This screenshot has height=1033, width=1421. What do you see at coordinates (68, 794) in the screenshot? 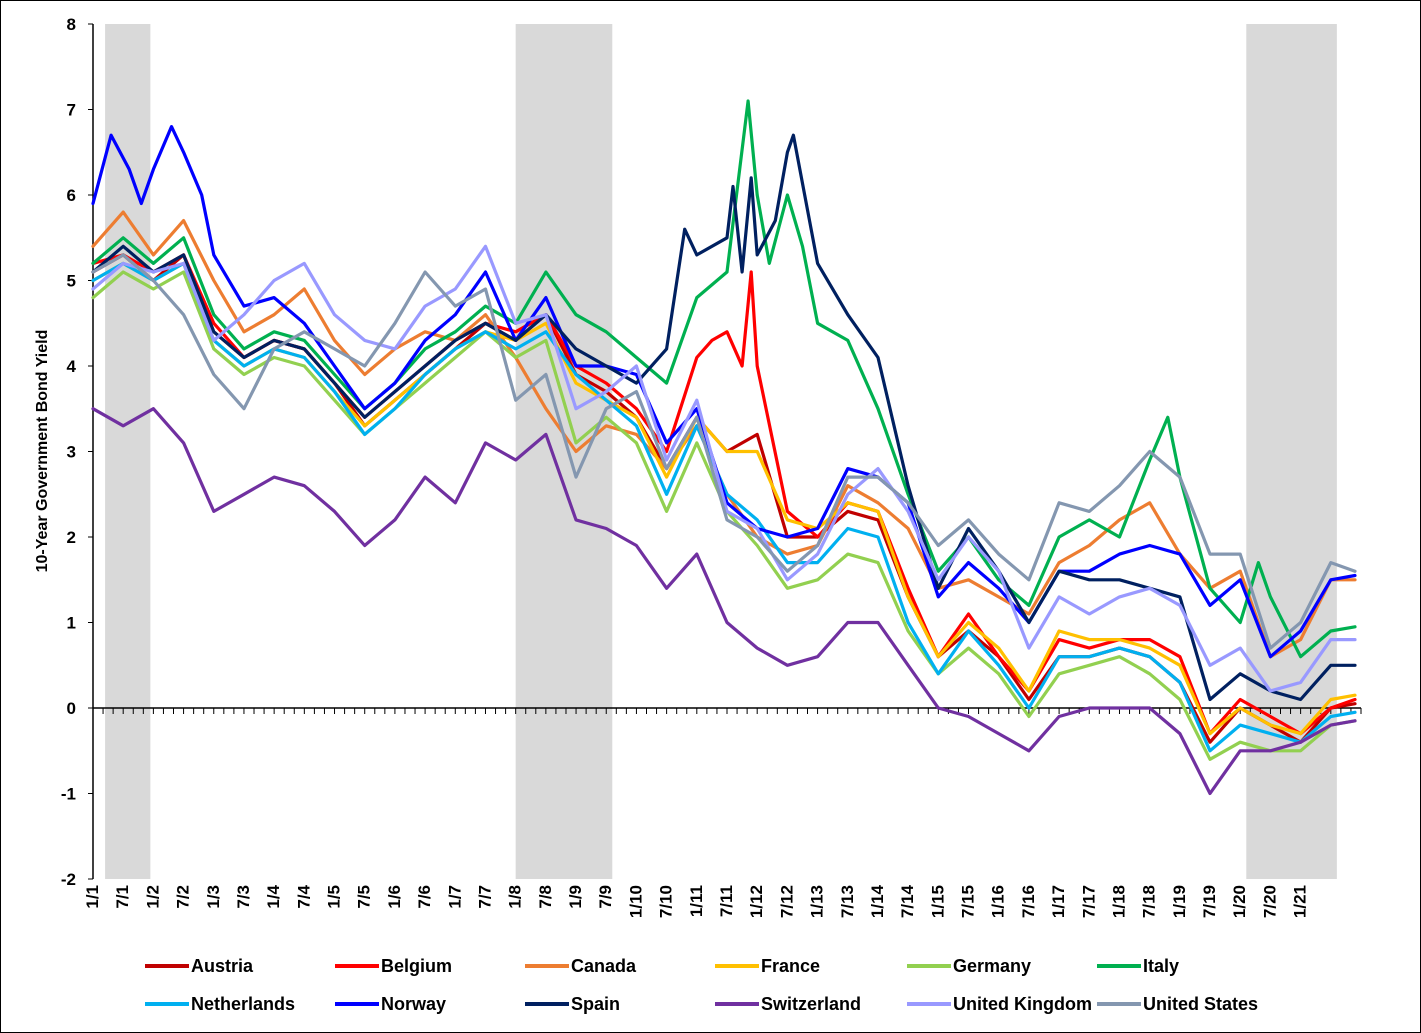
I see `y-tick-label: -1` at bounding box center [68, 794].